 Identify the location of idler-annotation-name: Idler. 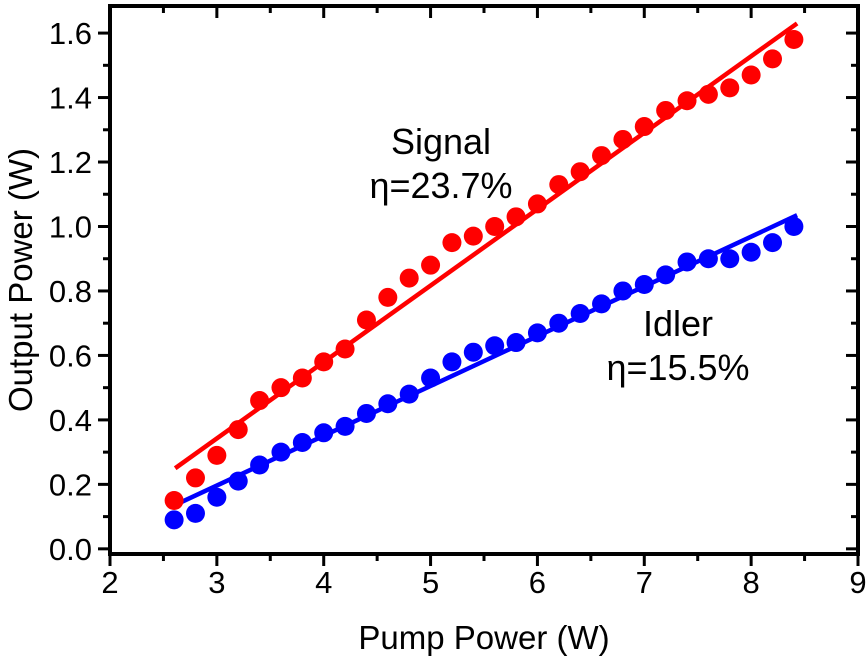
(678, 323).